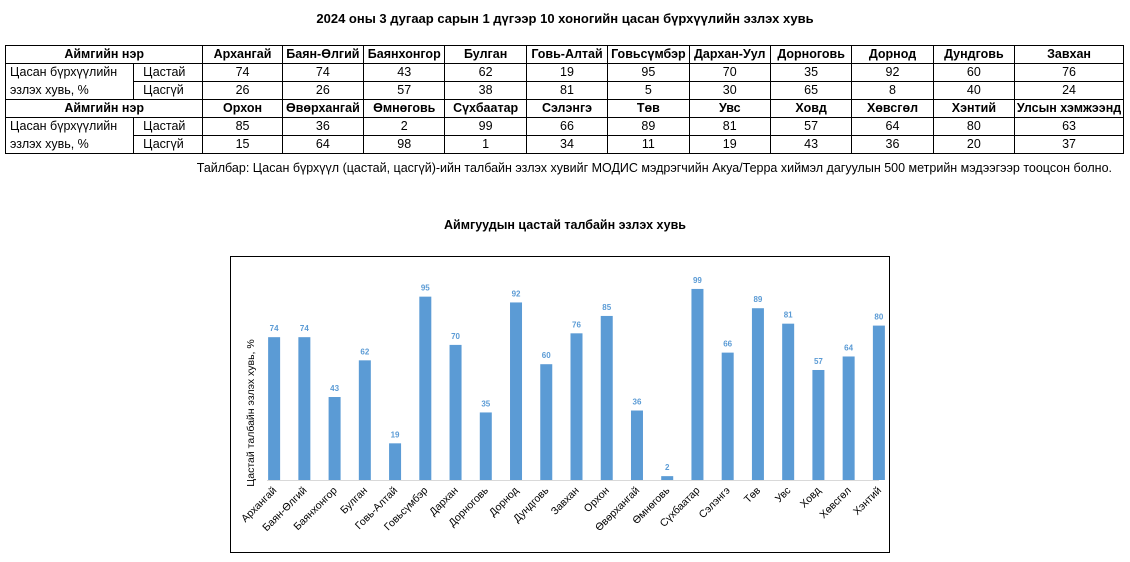  Describe the element at coordinates (567, 72) in the screenshot. I see `table-cell-snow: 19` at that location.